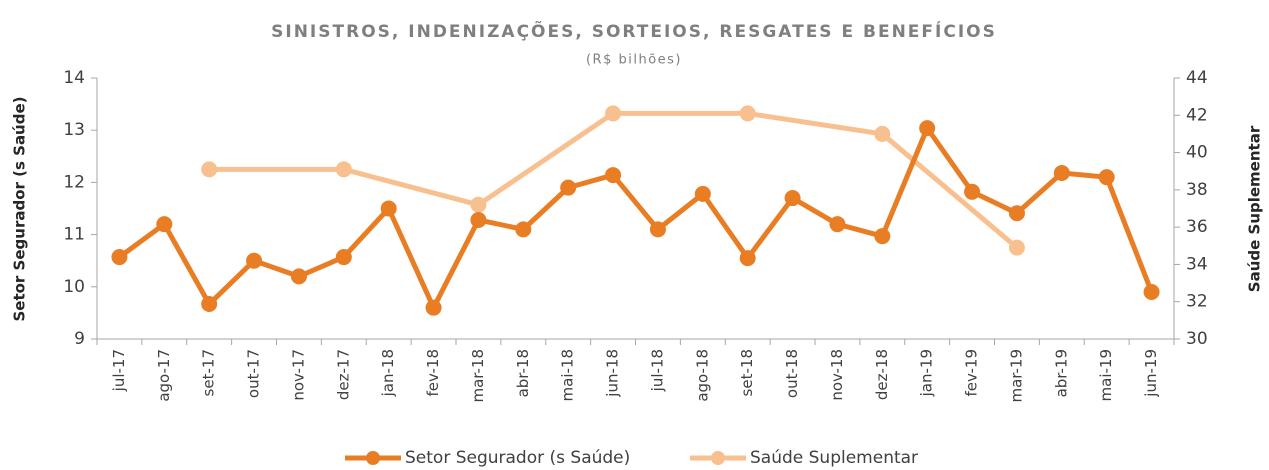  Describe the element at coordinates (74, 182) in the screenshot. I see `y-tick-label: 12` at that location.